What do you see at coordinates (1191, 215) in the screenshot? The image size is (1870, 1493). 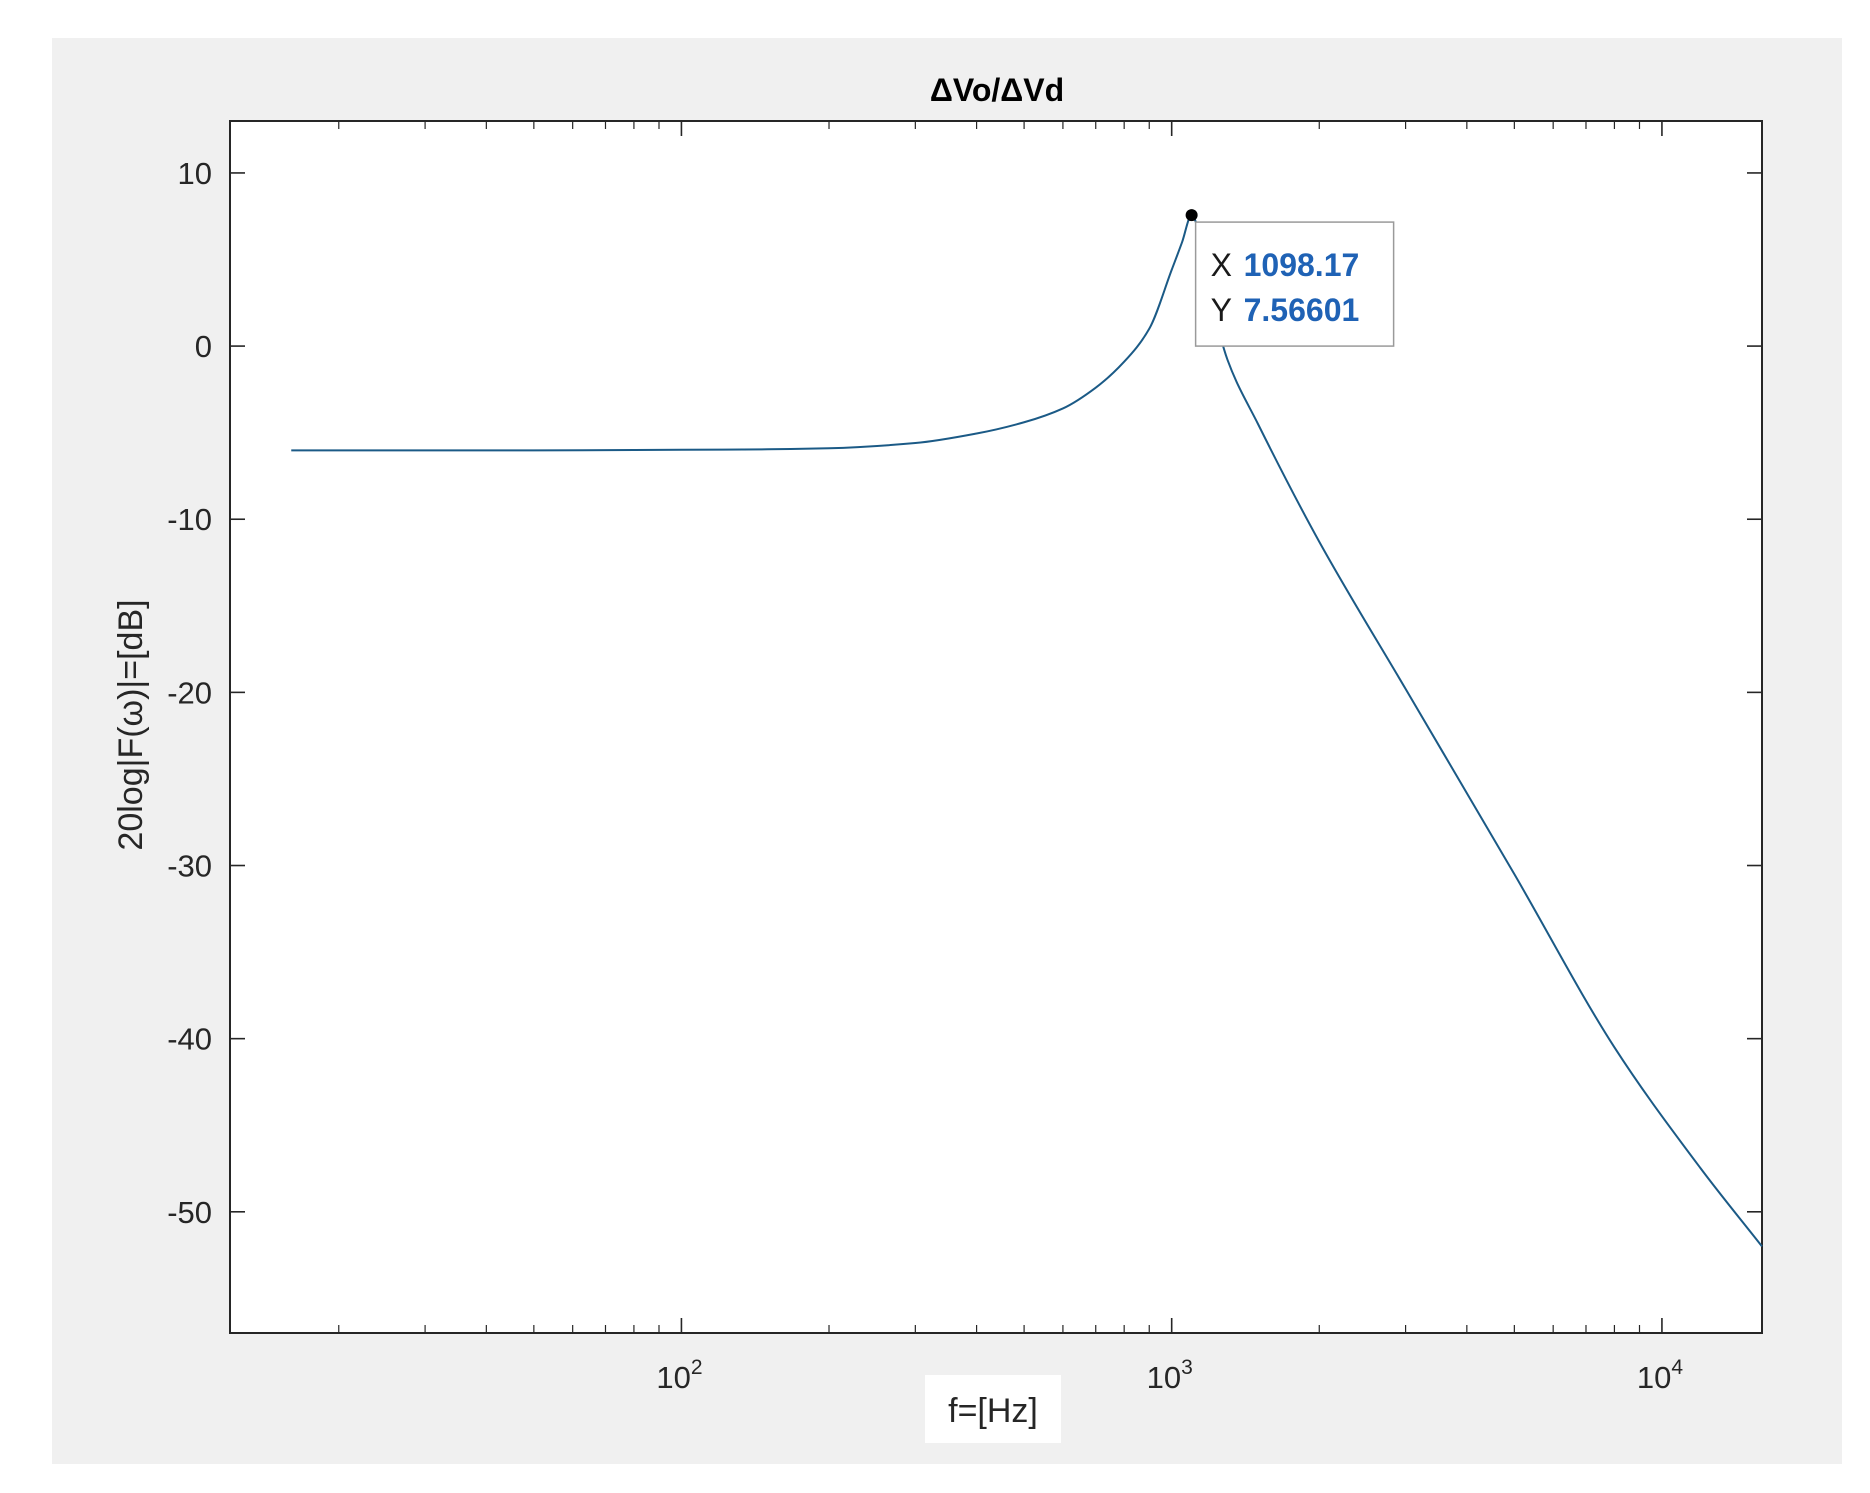 I see `datatip-marker` at bounding box center [1191, 215].